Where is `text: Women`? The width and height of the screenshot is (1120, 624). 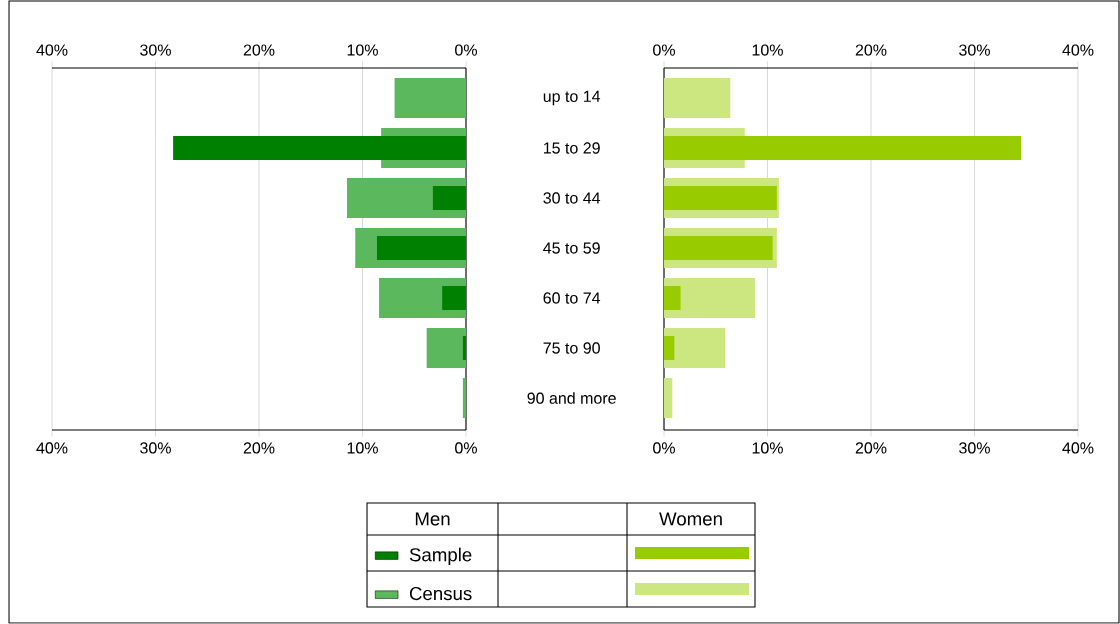
text: Women is located at coordinates (690, 519).